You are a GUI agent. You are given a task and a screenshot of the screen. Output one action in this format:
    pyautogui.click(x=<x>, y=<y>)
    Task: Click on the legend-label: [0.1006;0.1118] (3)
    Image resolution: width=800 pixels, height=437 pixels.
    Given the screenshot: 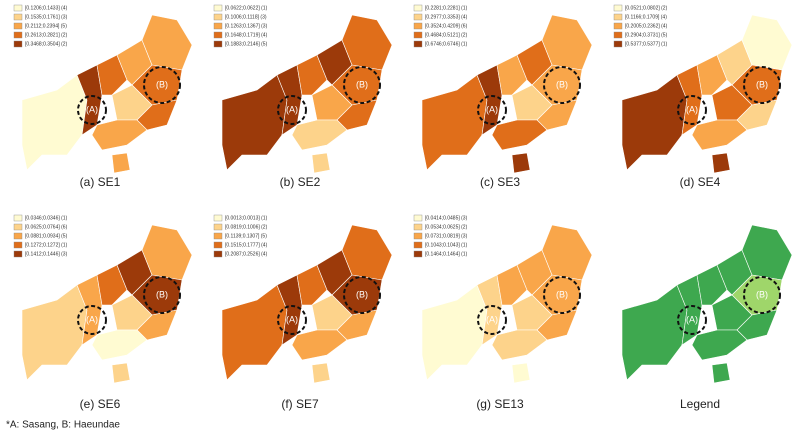 What is the action you would take?
    pyautogui.click(x=246, y=17)
    